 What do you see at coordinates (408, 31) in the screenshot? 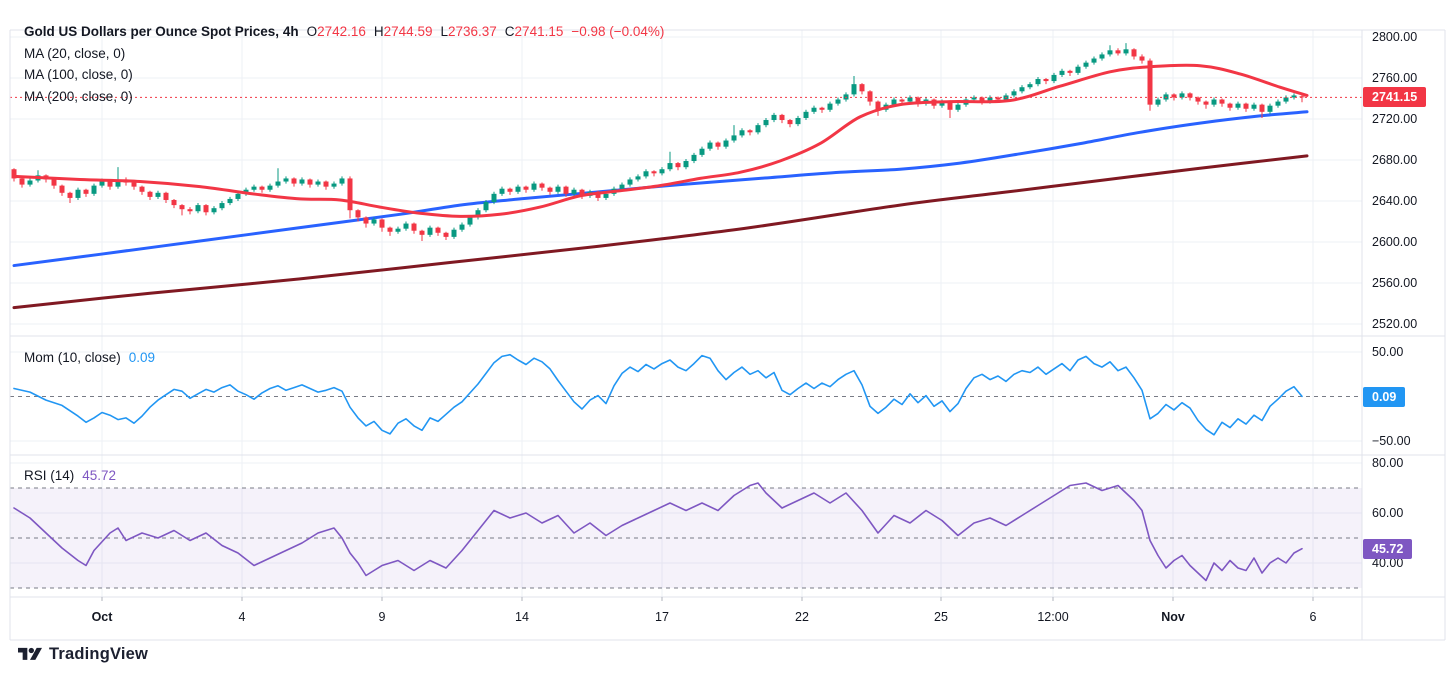
I see `ohlc-value: 2744.59` at bounding box center [408, 31].